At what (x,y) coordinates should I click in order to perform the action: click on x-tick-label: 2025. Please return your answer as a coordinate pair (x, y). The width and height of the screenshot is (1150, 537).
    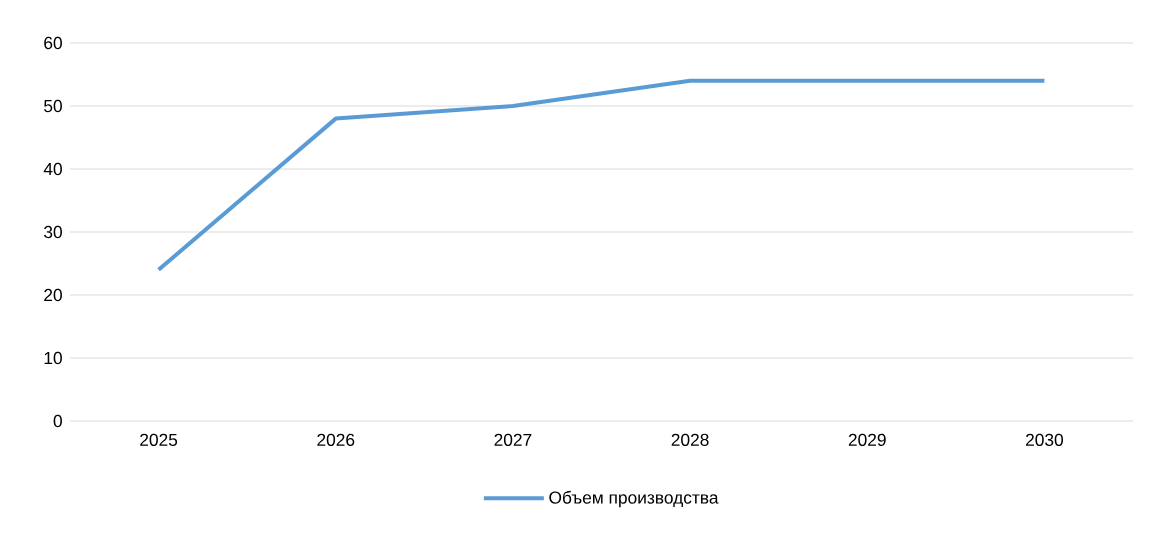
    Looking at the image, I should click on (159, 439).